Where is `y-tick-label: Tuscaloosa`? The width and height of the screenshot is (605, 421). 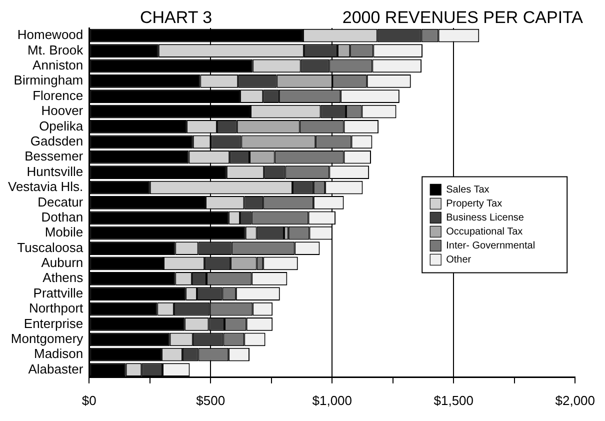 y-tick-label: Tuscaloosa is located at coordinates (50, 247).